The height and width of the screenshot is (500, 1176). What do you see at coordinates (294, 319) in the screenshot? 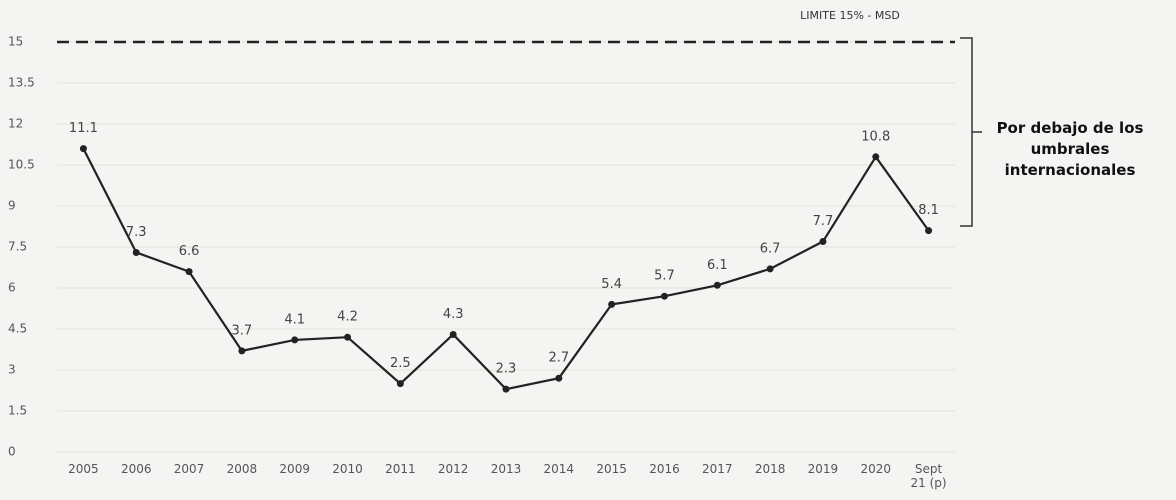
I see `data-label: 4.1` at bounding box center [294, 319].